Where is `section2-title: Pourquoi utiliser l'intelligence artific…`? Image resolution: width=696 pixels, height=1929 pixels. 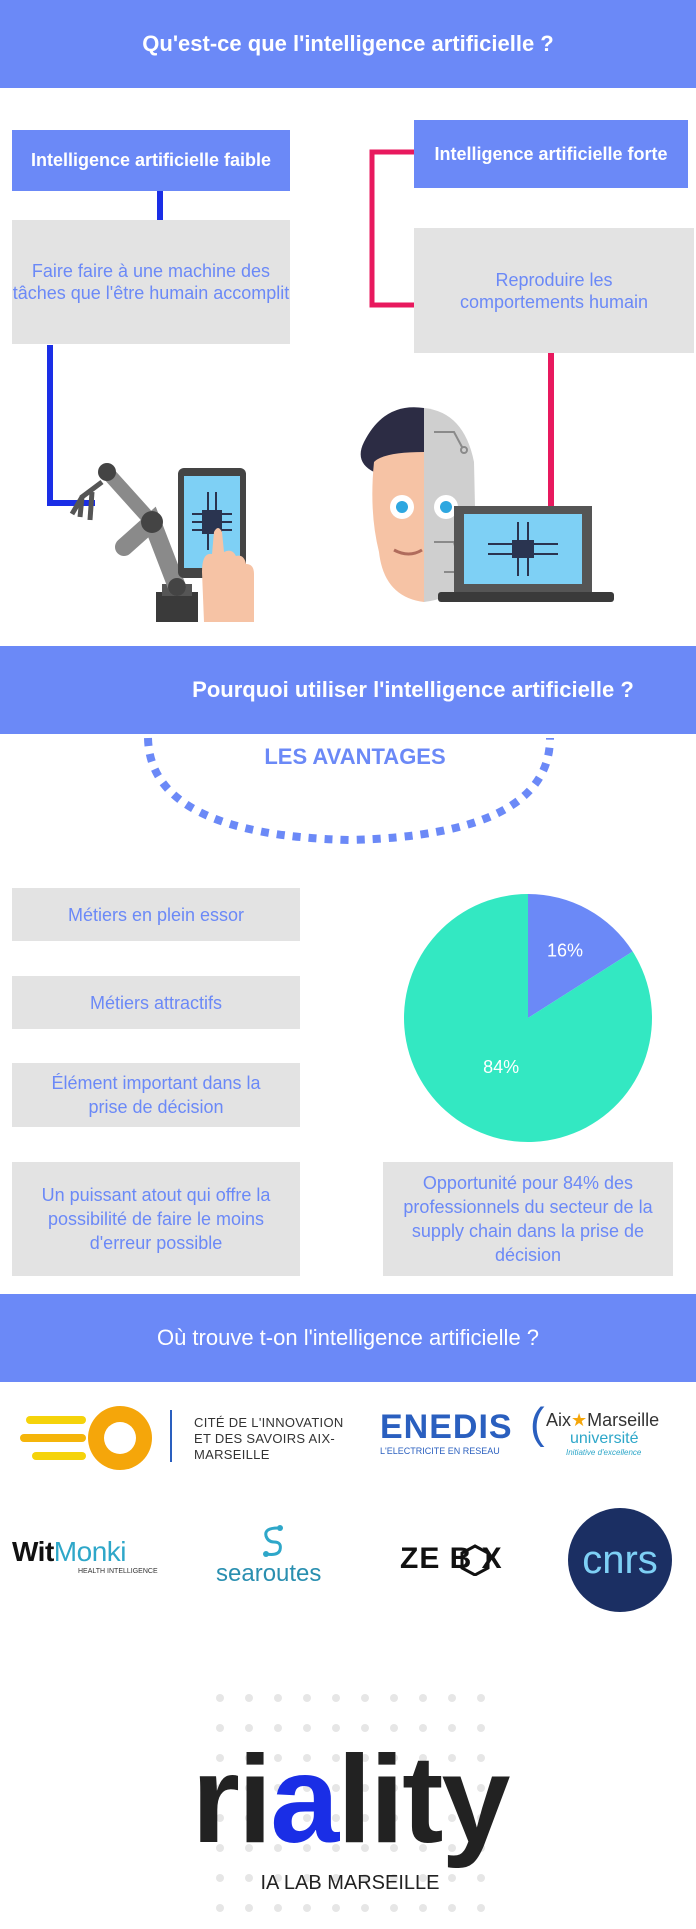 section2-title: Pourquoi utiliser l'intelligence artific… is located at coordinates (413, 689).